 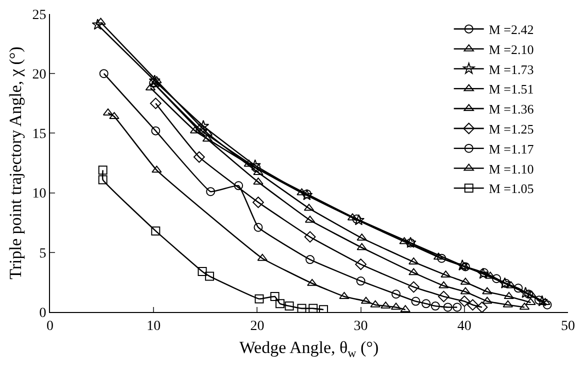 What do you see at coordinates (511, 148) in the screenshot?
I see `legend-label: M =1.17` at bounding box center [511, 148].